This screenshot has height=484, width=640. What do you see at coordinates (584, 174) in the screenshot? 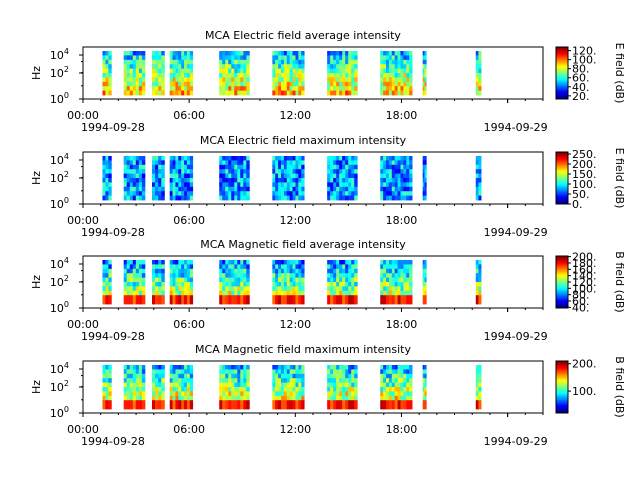
I see `colorbar-tick-label: 150.` at bounding box center [584, 174].